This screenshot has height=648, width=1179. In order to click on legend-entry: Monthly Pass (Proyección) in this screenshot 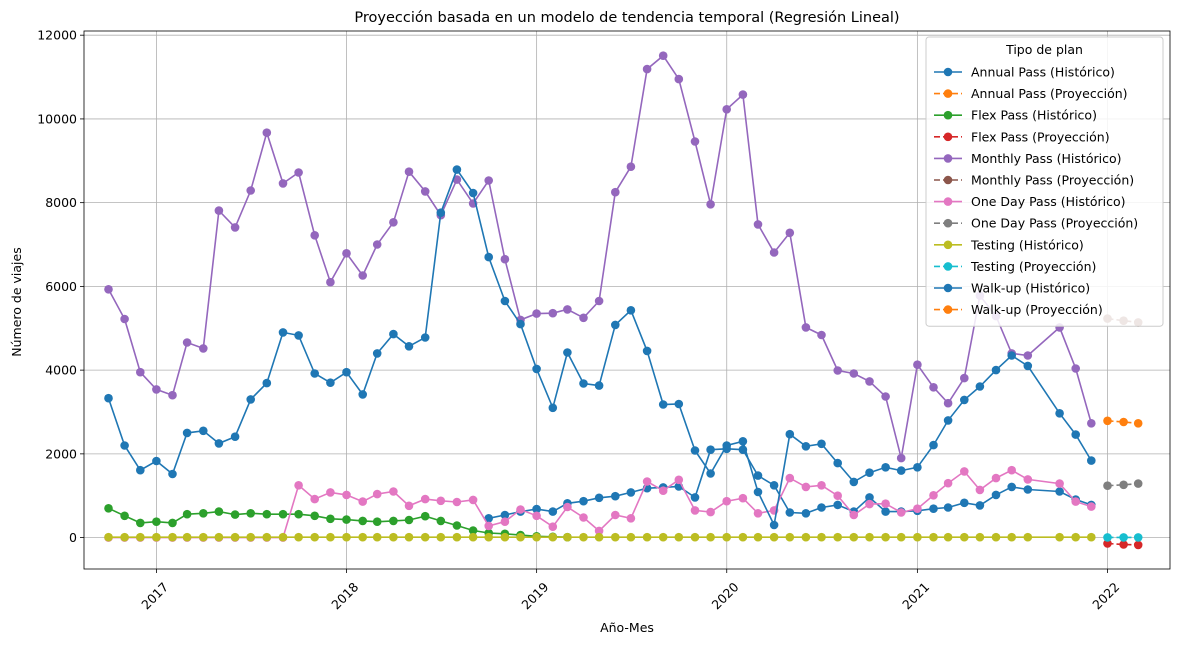, I will do `click(1034, 180)`.